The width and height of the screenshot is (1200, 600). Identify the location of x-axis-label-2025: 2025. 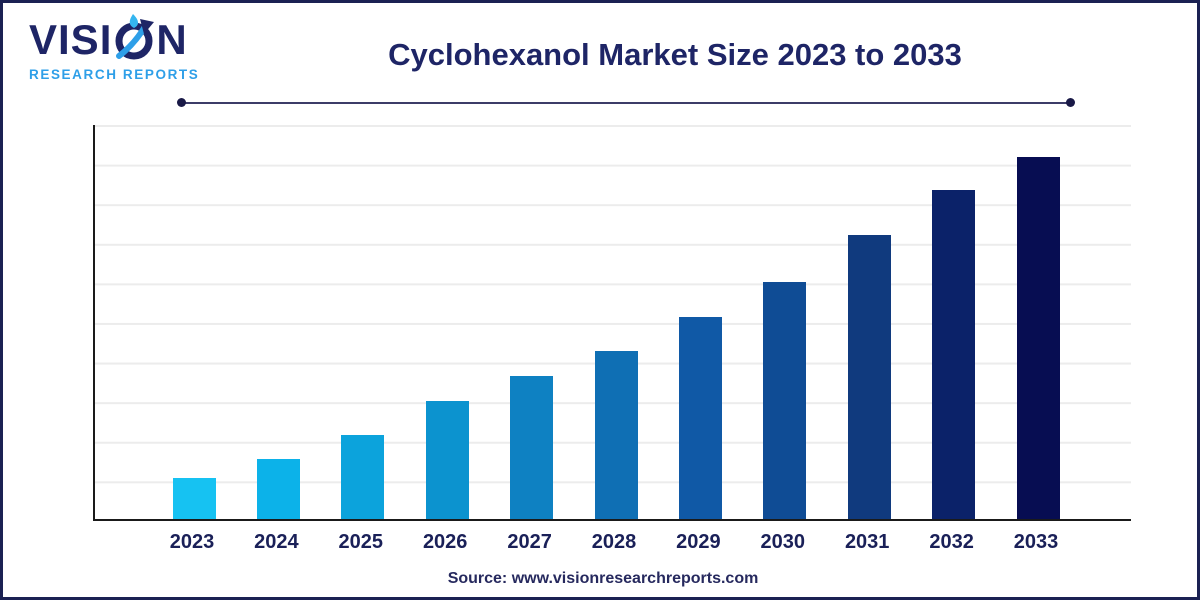
(361, 542).